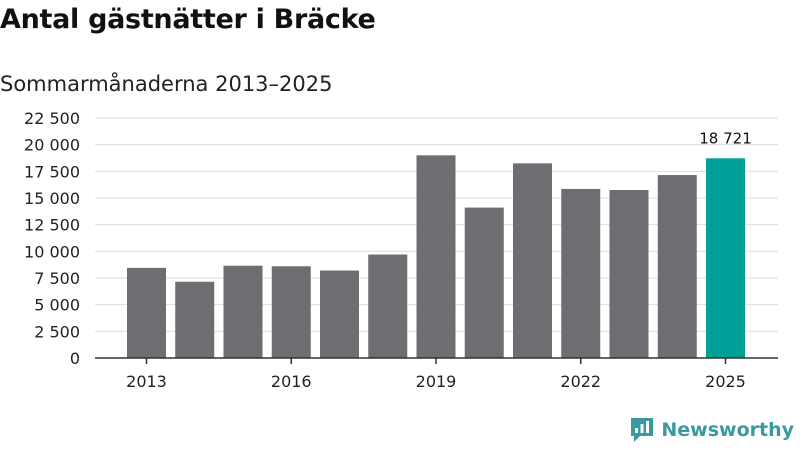 The image size is (800, 450). What do you see at coordinates (725, 381) in the screenshot?
I see `x-tick-label: 2025` at bounding box center [725, 381].